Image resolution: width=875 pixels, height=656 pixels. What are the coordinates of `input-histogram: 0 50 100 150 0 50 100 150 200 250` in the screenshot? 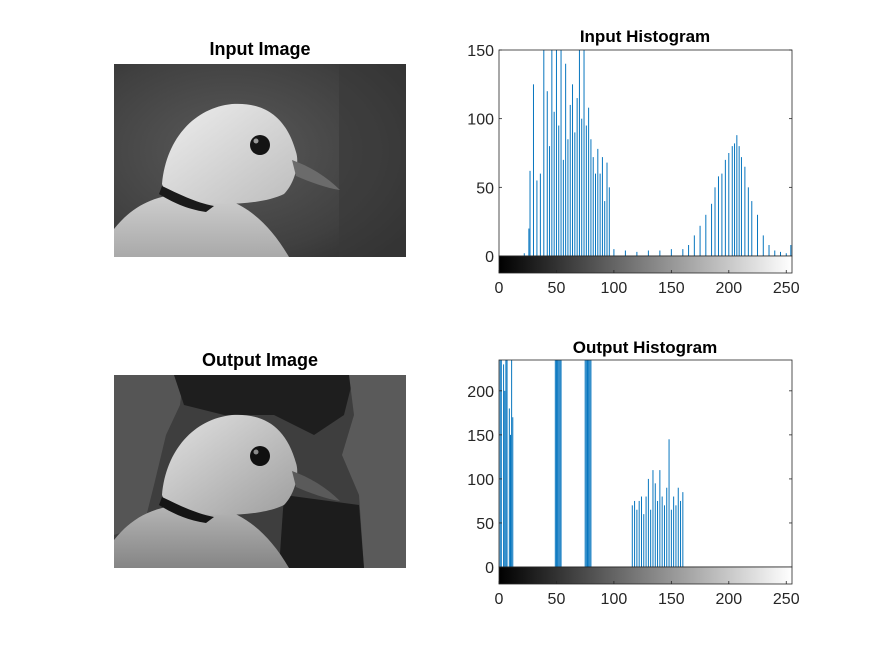 It's located at (633, 170).